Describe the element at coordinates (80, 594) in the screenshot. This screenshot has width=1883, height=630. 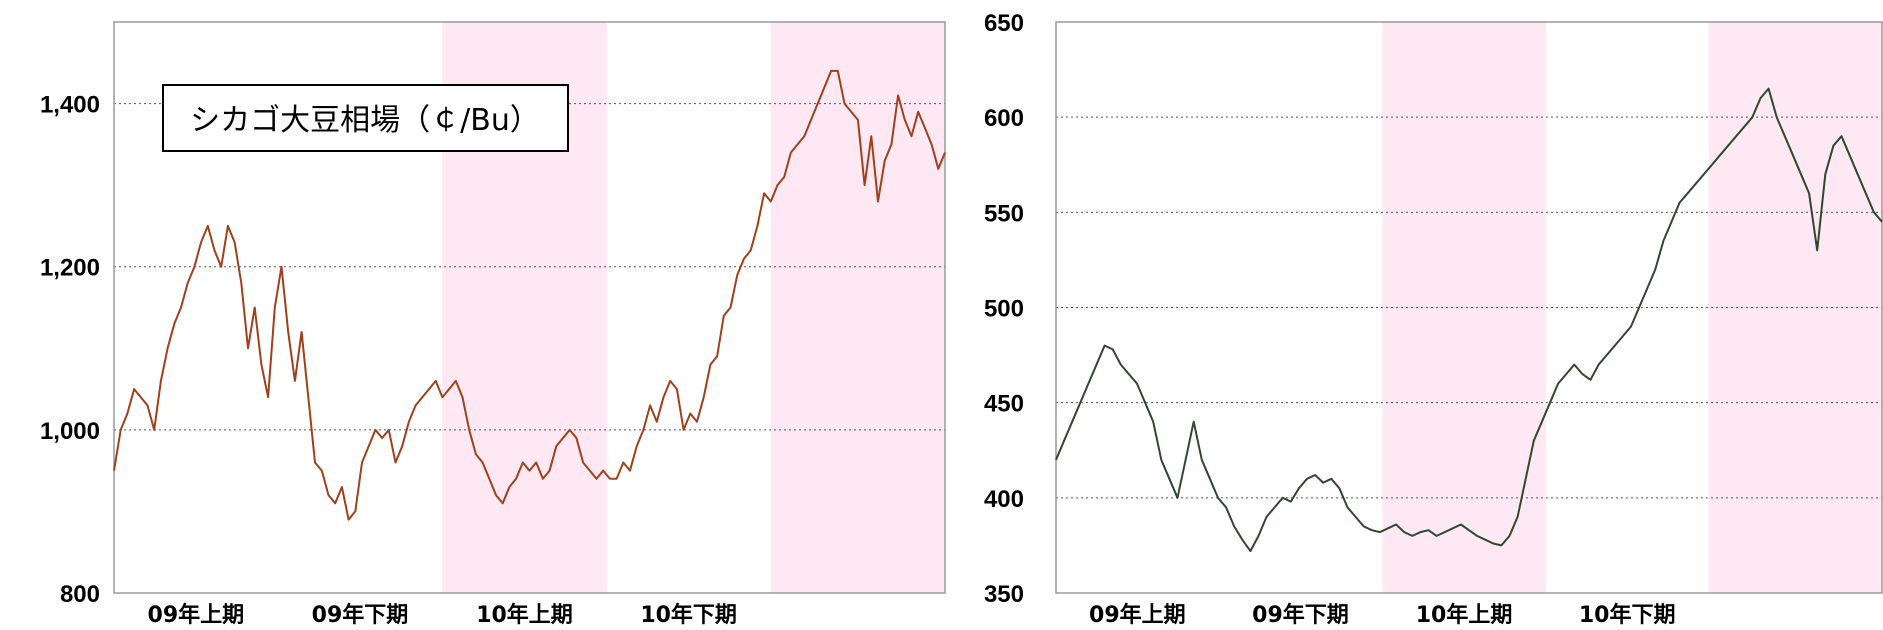
I see `y-tick-label: 800` at that location.